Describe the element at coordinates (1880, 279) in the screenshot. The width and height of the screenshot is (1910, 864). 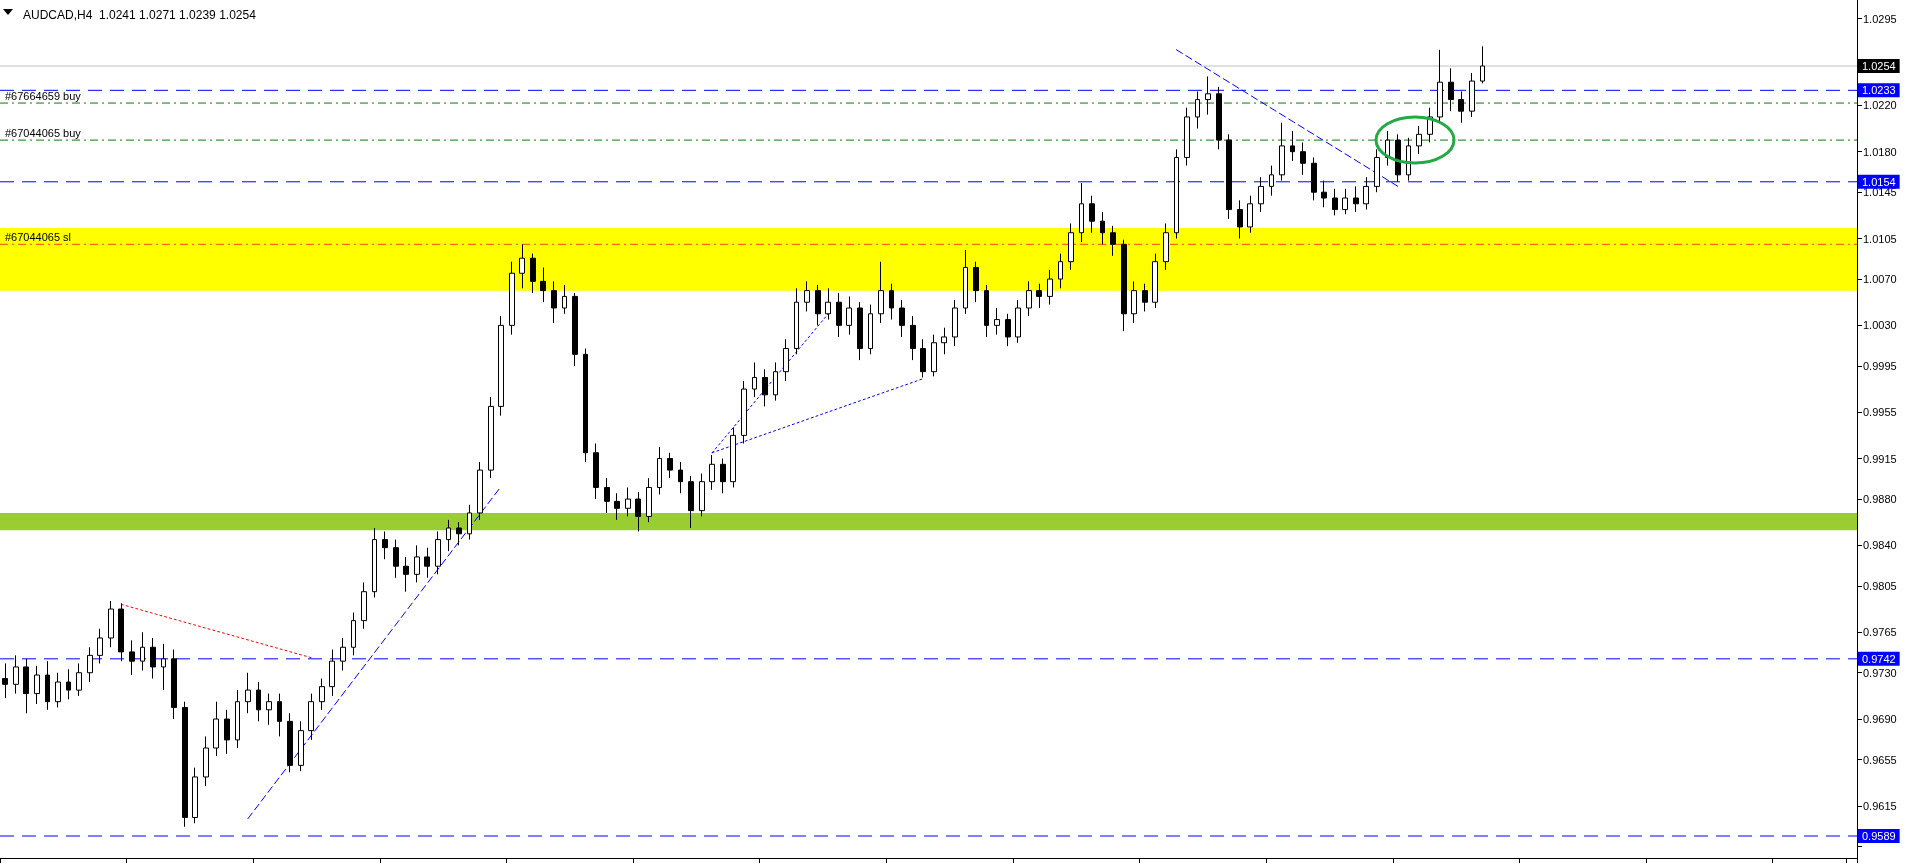
I see `y-tick-label: 1.0070` at that location.